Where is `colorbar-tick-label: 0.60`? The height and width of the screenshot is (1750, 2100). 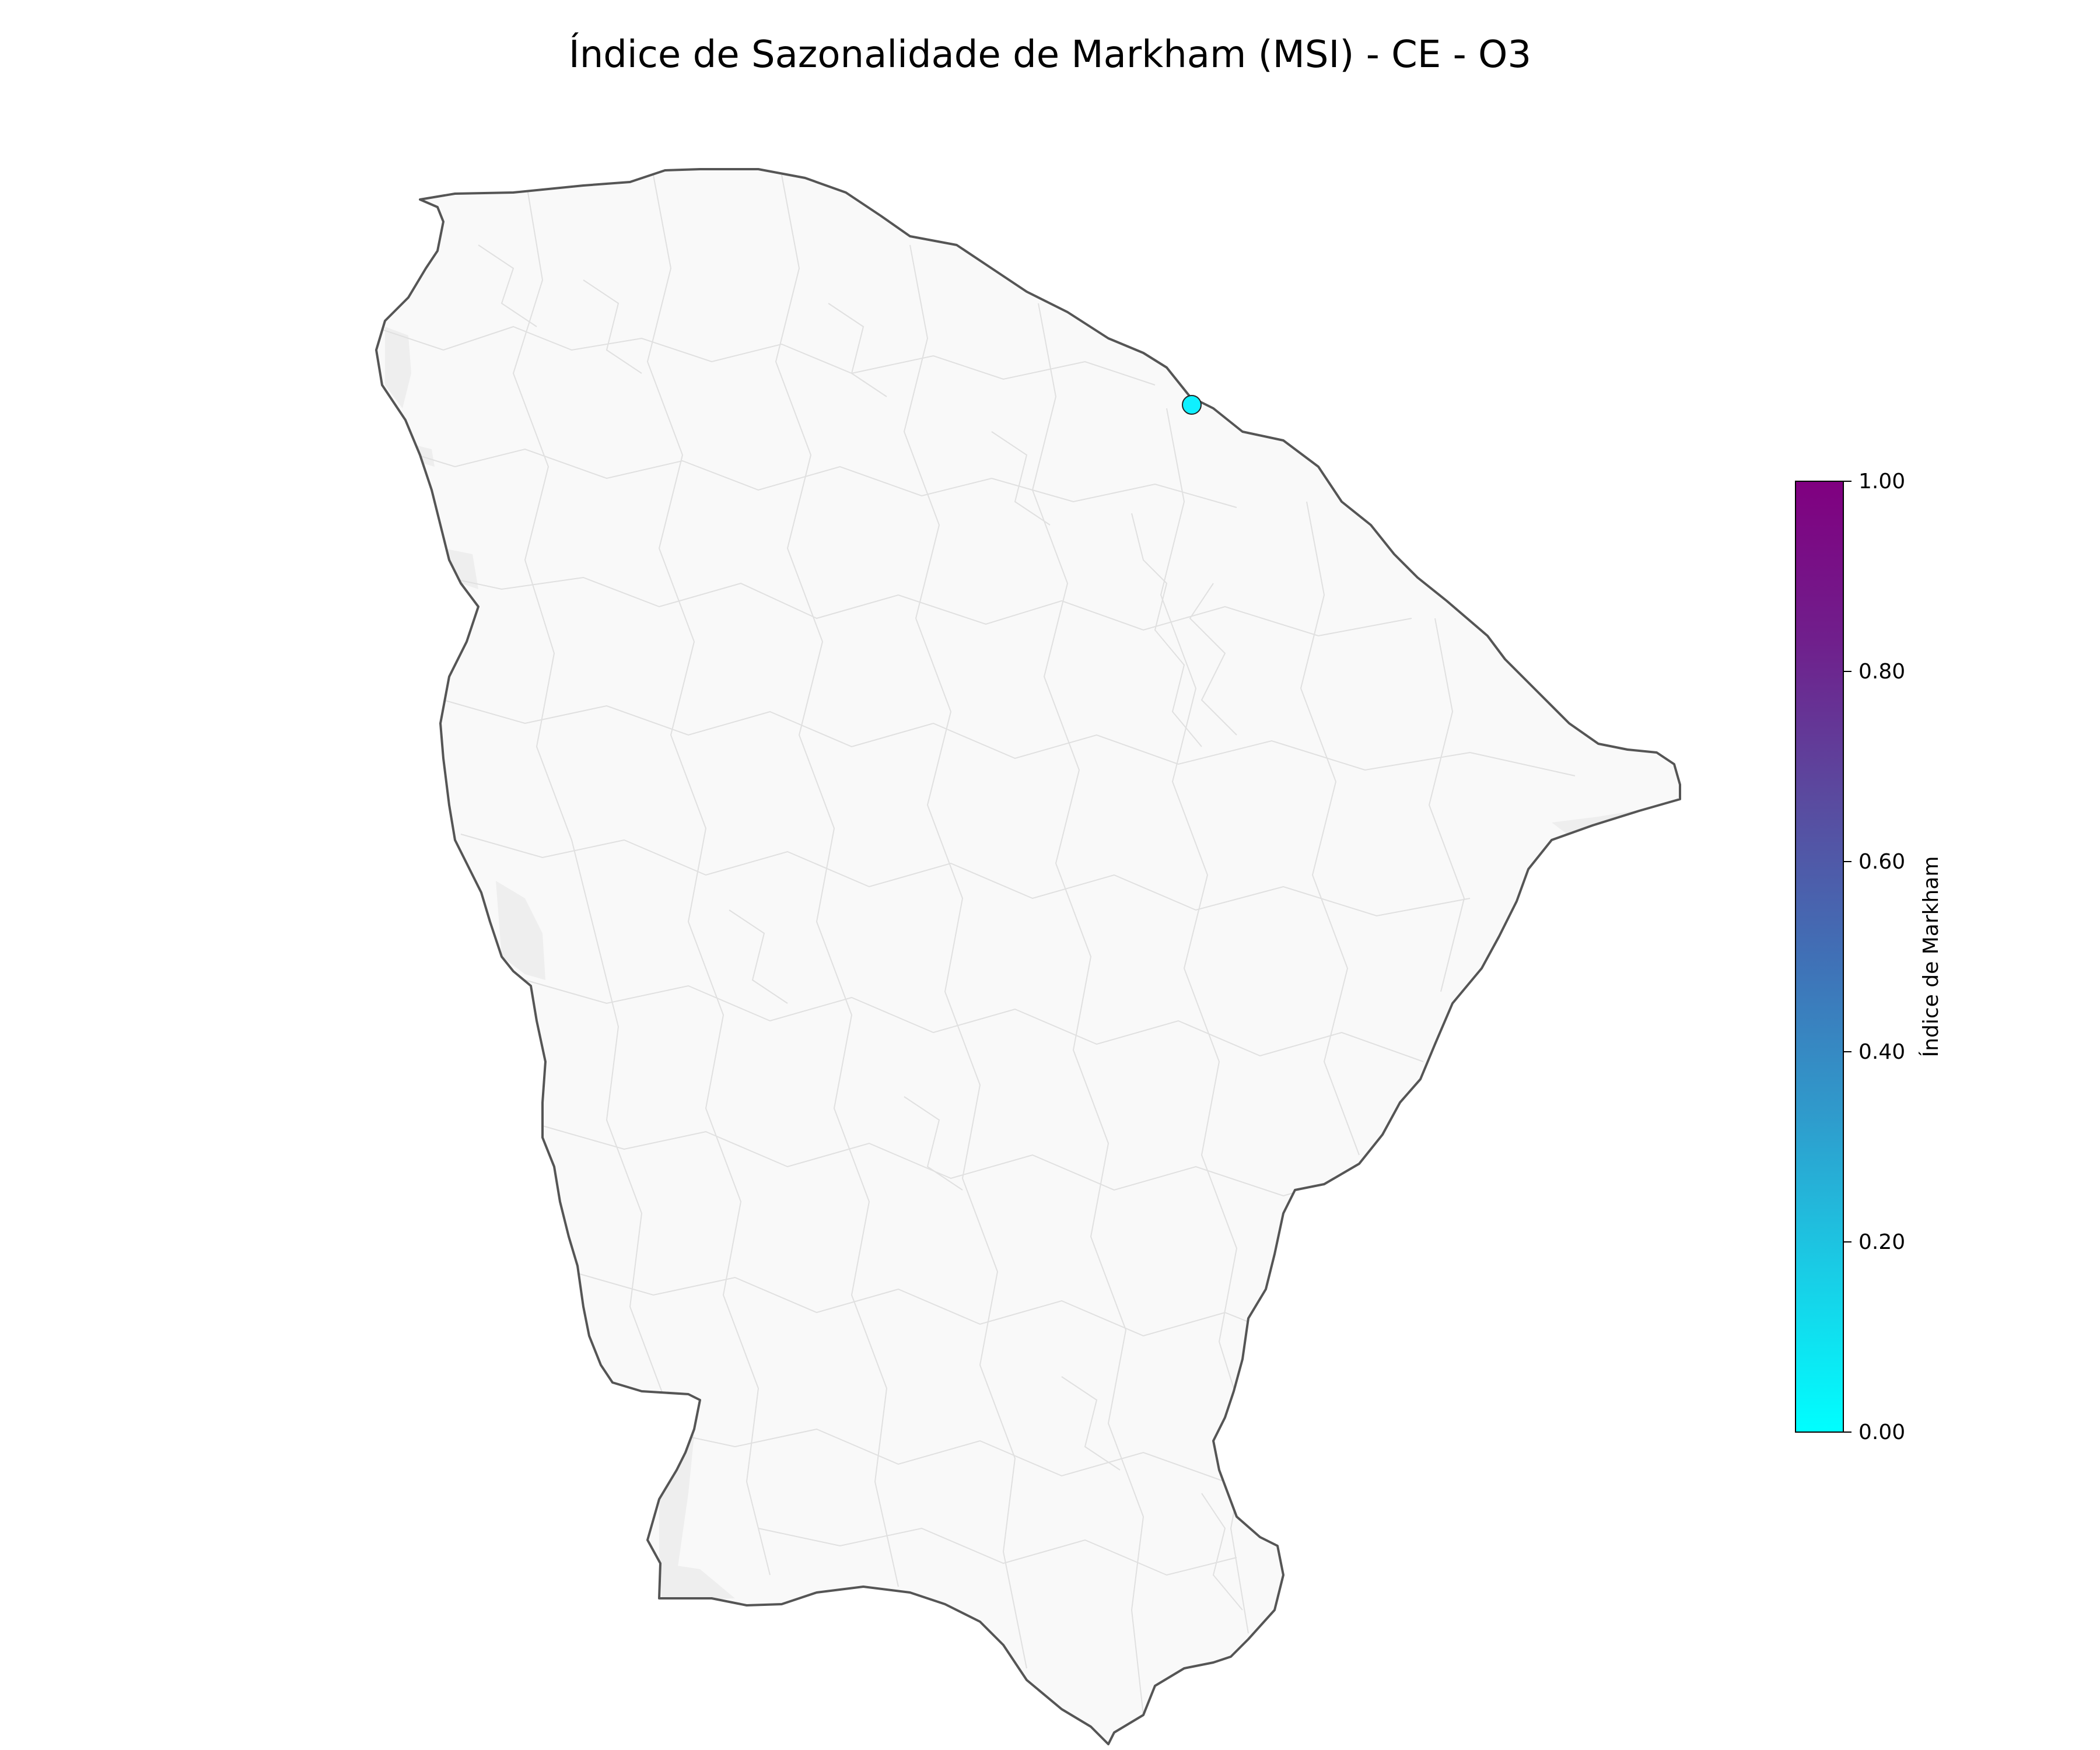 colorbar-tick-label: 0.60 is located at coordinates (1882, 862).